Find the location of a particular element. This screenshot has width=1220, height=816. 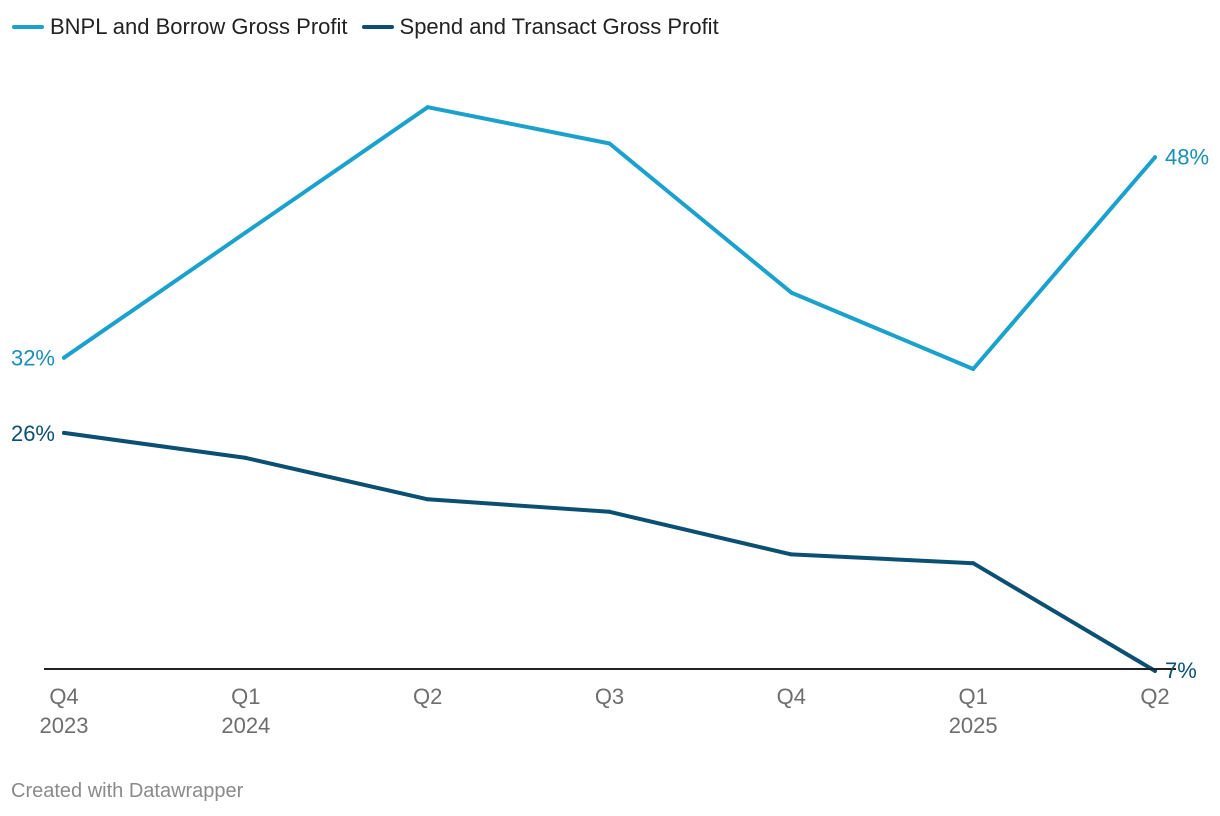

legend-swatch-spend is located at coordinates (377, 27).